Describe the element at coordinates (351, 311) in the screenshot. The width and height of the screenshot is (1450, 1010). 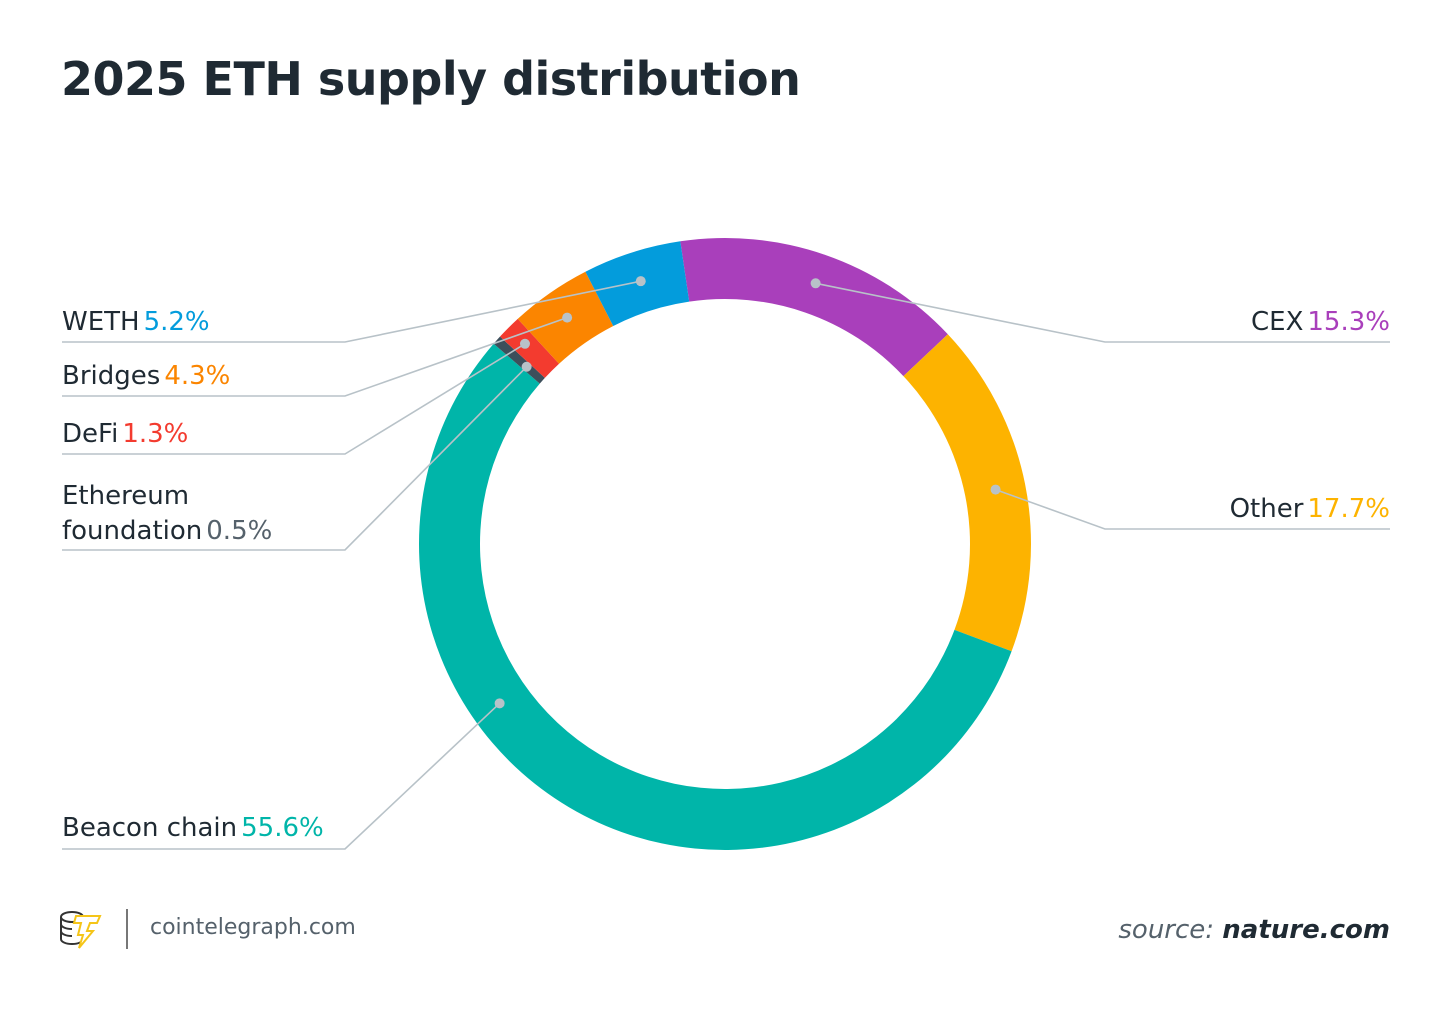
I see `leader-line-weth` at that location.